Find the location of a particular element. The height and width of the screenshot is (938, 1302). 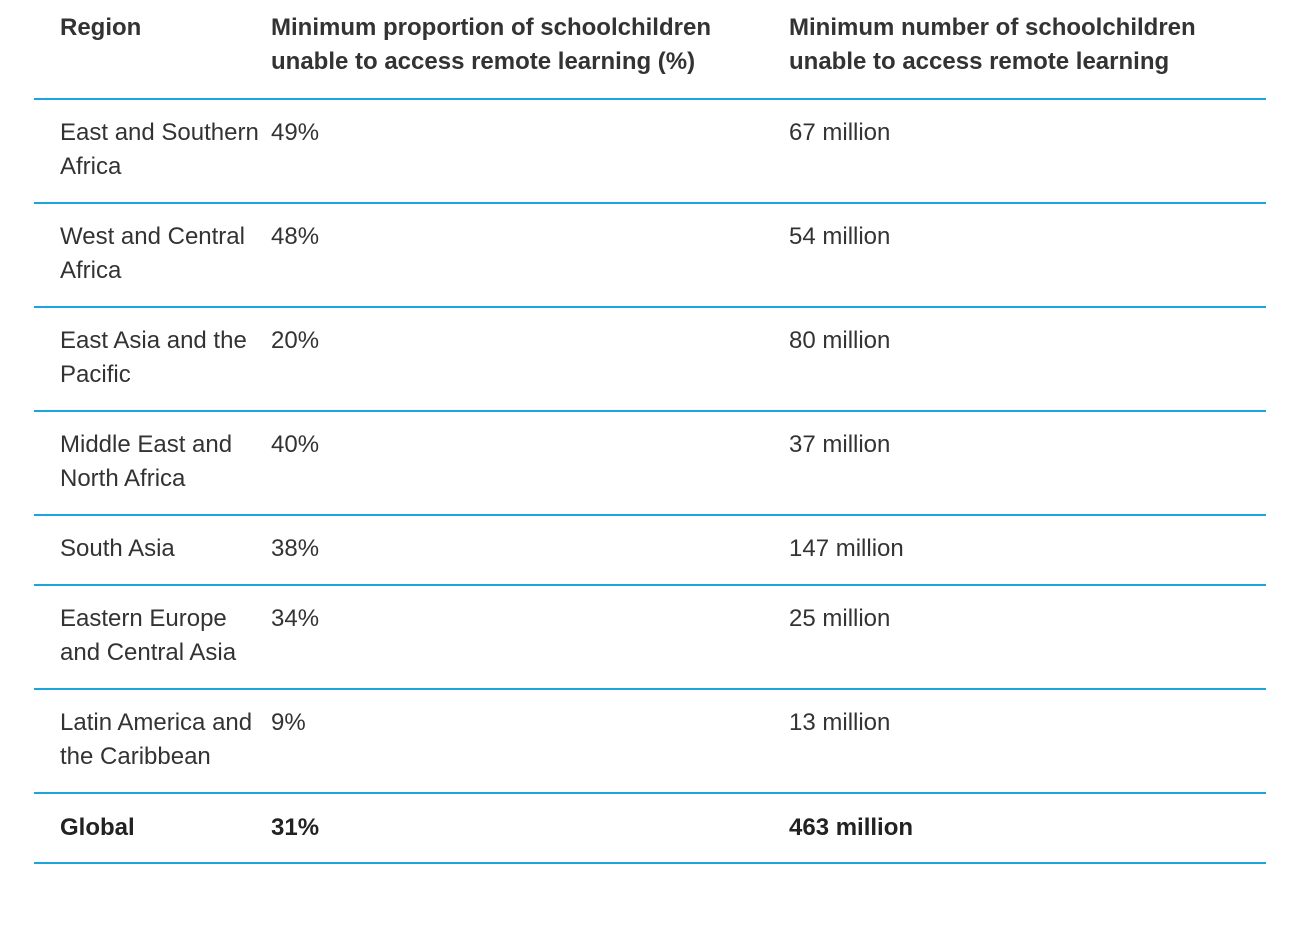

number-cell: 54 million is located at coordinates (1027, 255).